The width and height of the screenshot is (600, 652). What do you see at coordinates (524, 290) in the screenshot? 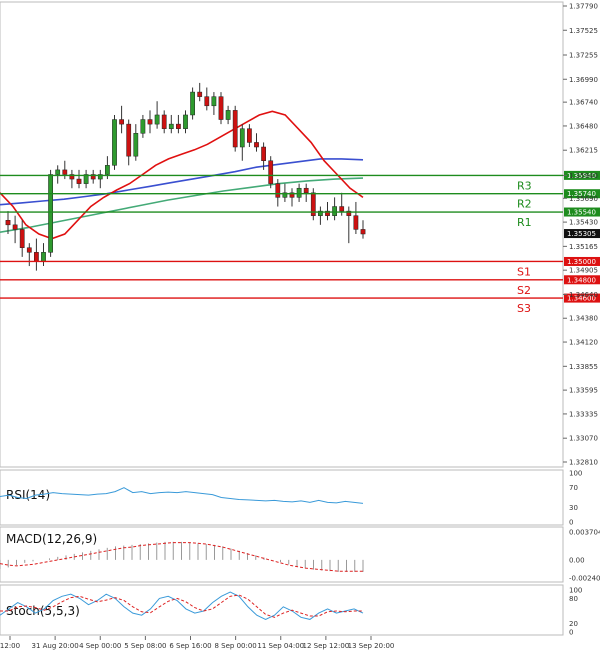
I see `level-label-s2: S2` at bounding box center [524, 290].